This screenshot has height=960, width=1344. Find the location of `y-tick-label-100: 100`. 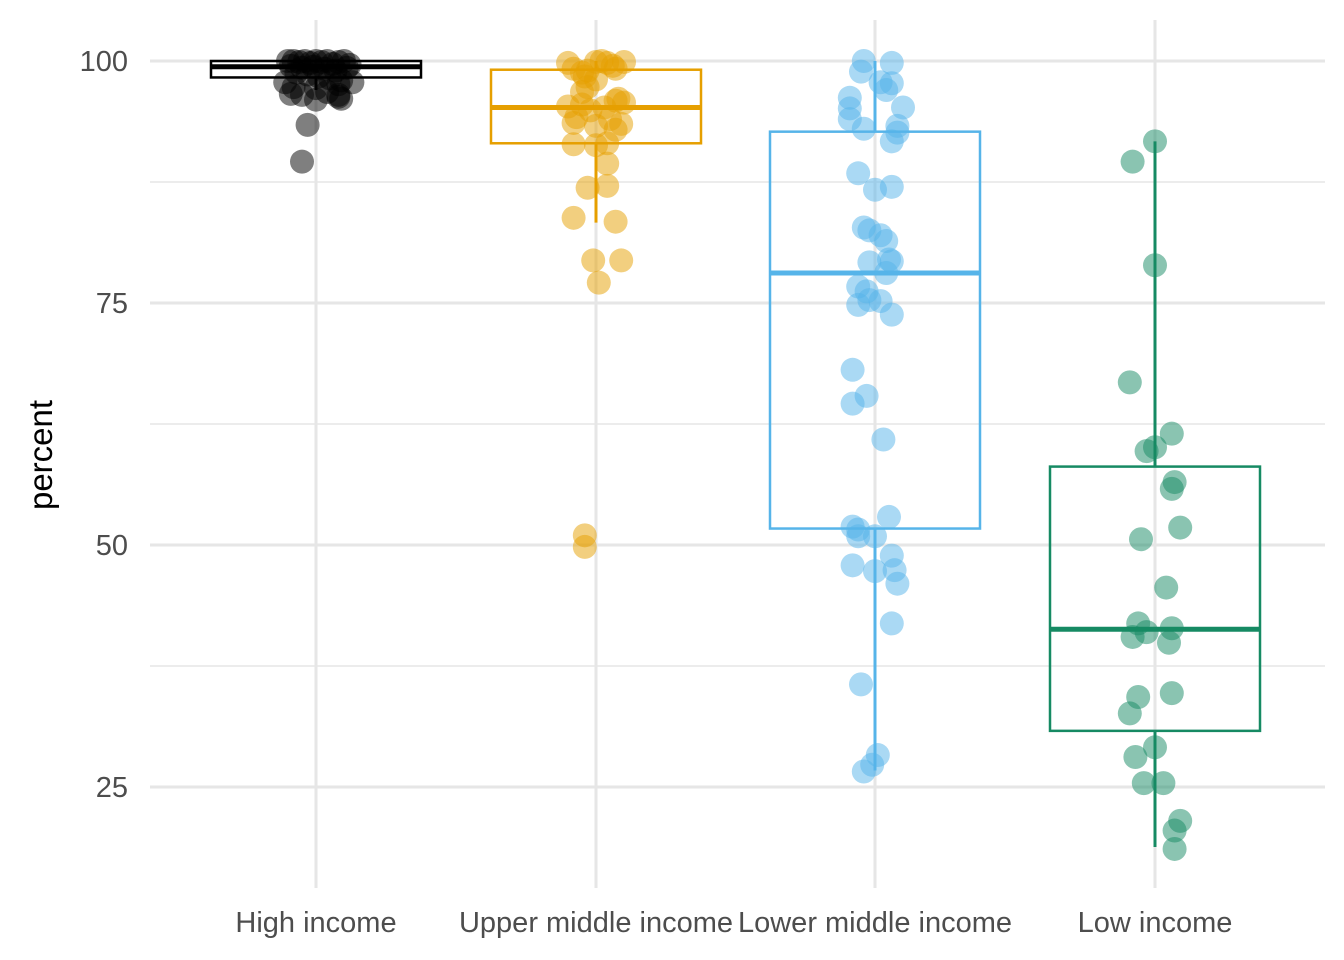

y-tick-label-100: 100 is located at coordinates (104, 62).